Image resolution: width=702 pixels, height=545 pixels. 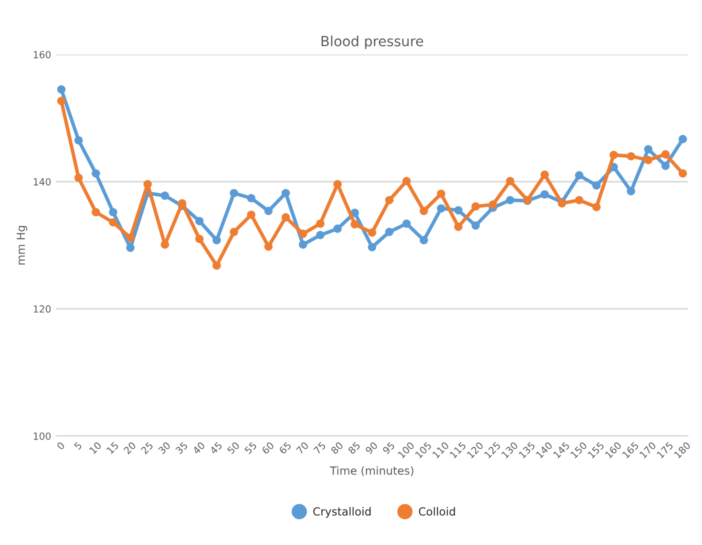 What do you see at coordinates (22, 245) in the screenshot?
I see `y-axis-title: mm Hg` at bounding box center [22, 245].